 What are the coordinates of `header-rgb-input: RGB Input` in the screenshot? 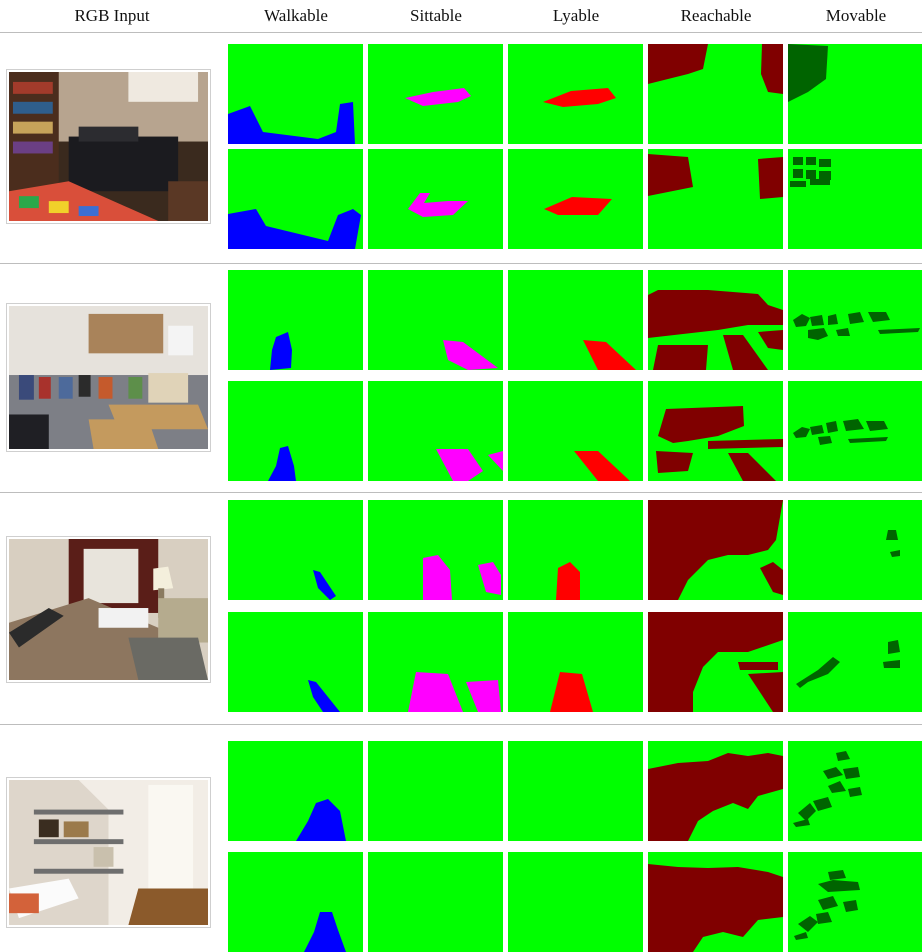 It's located at (112, 15).